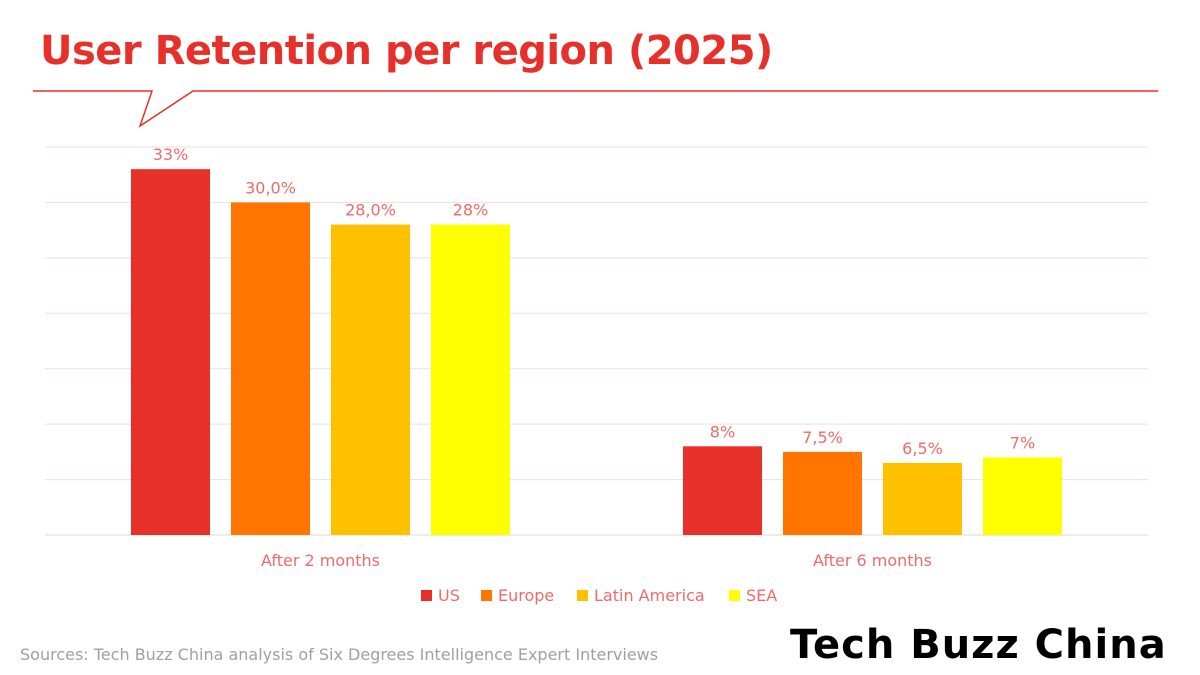 This screenshot has height=675, width=1200. What do you see at coordinates (761, 595) in the screenshot?
I see `legend-label: SEA` at bounding box center [761, 595].